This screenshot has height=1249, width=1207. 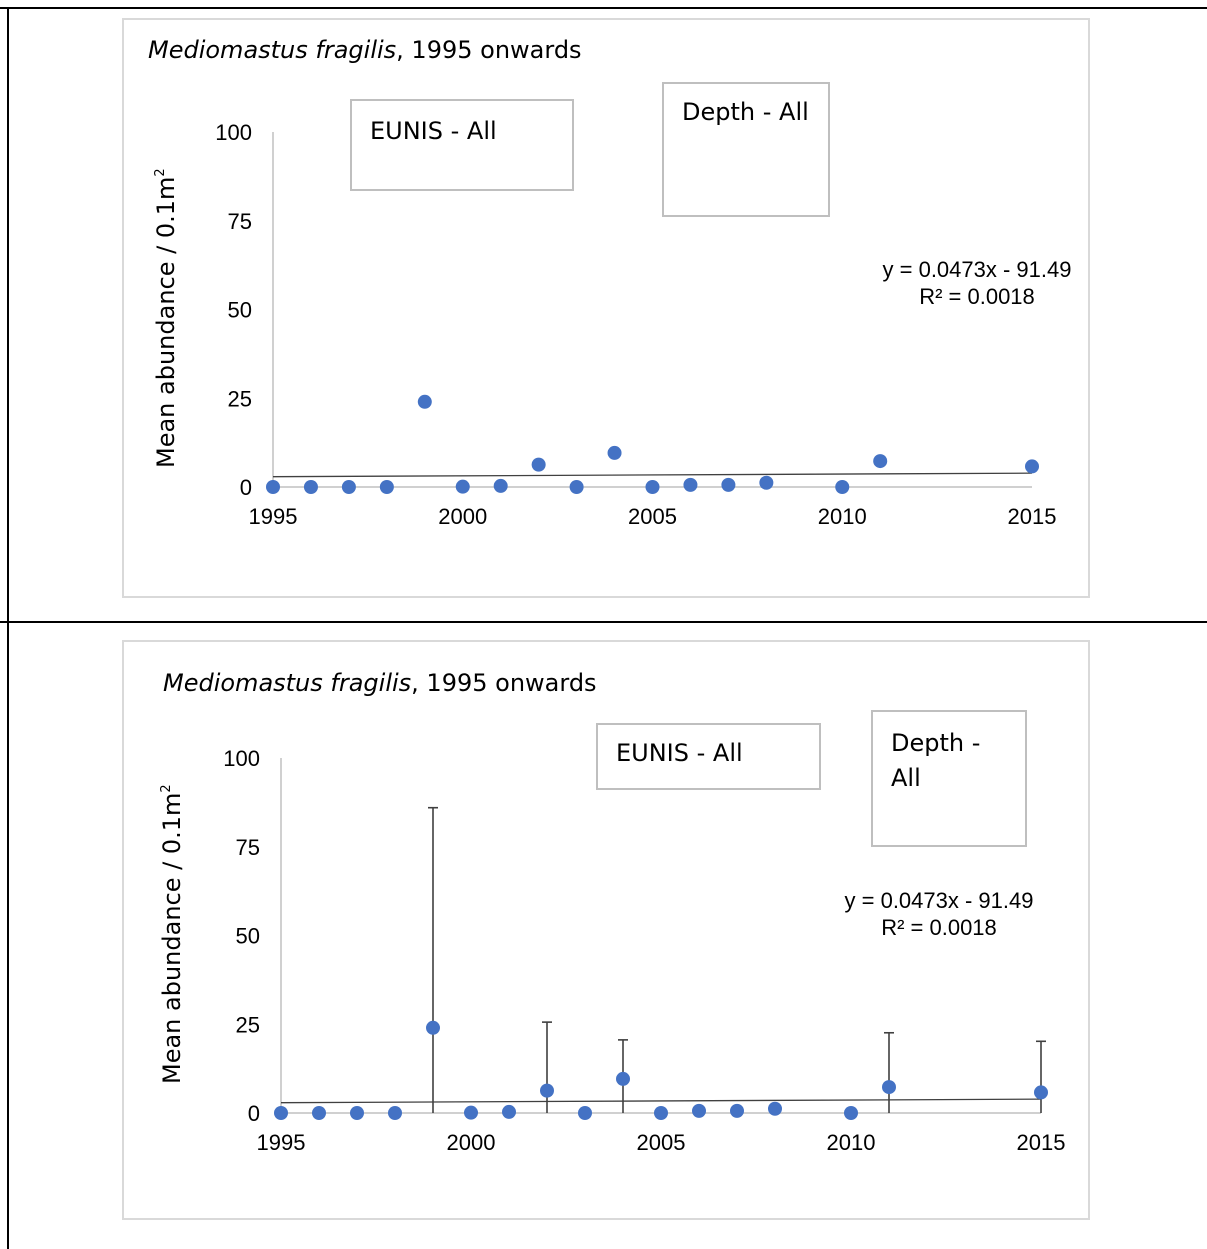 I want to click on chart-1-depth-box: Depth - All, so click(x=746, y=149).